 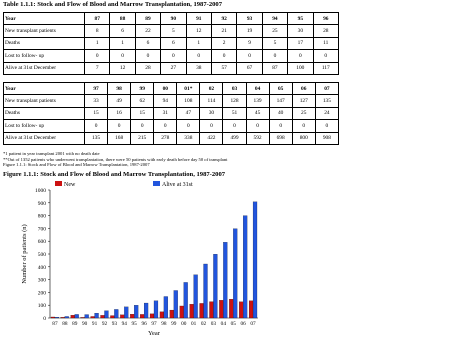 What do you see at coordinates (224, 31) in the screenshot?
I see `cell: 21` at bounding box center [224, 31].